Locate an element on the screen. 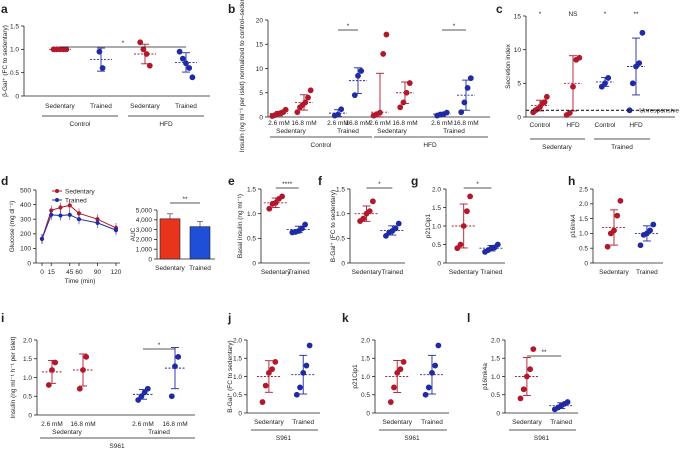 The width and height of the screenshot is (685, 476). y-axis-label: p16Ink4a is located at coordinates (485, 376).